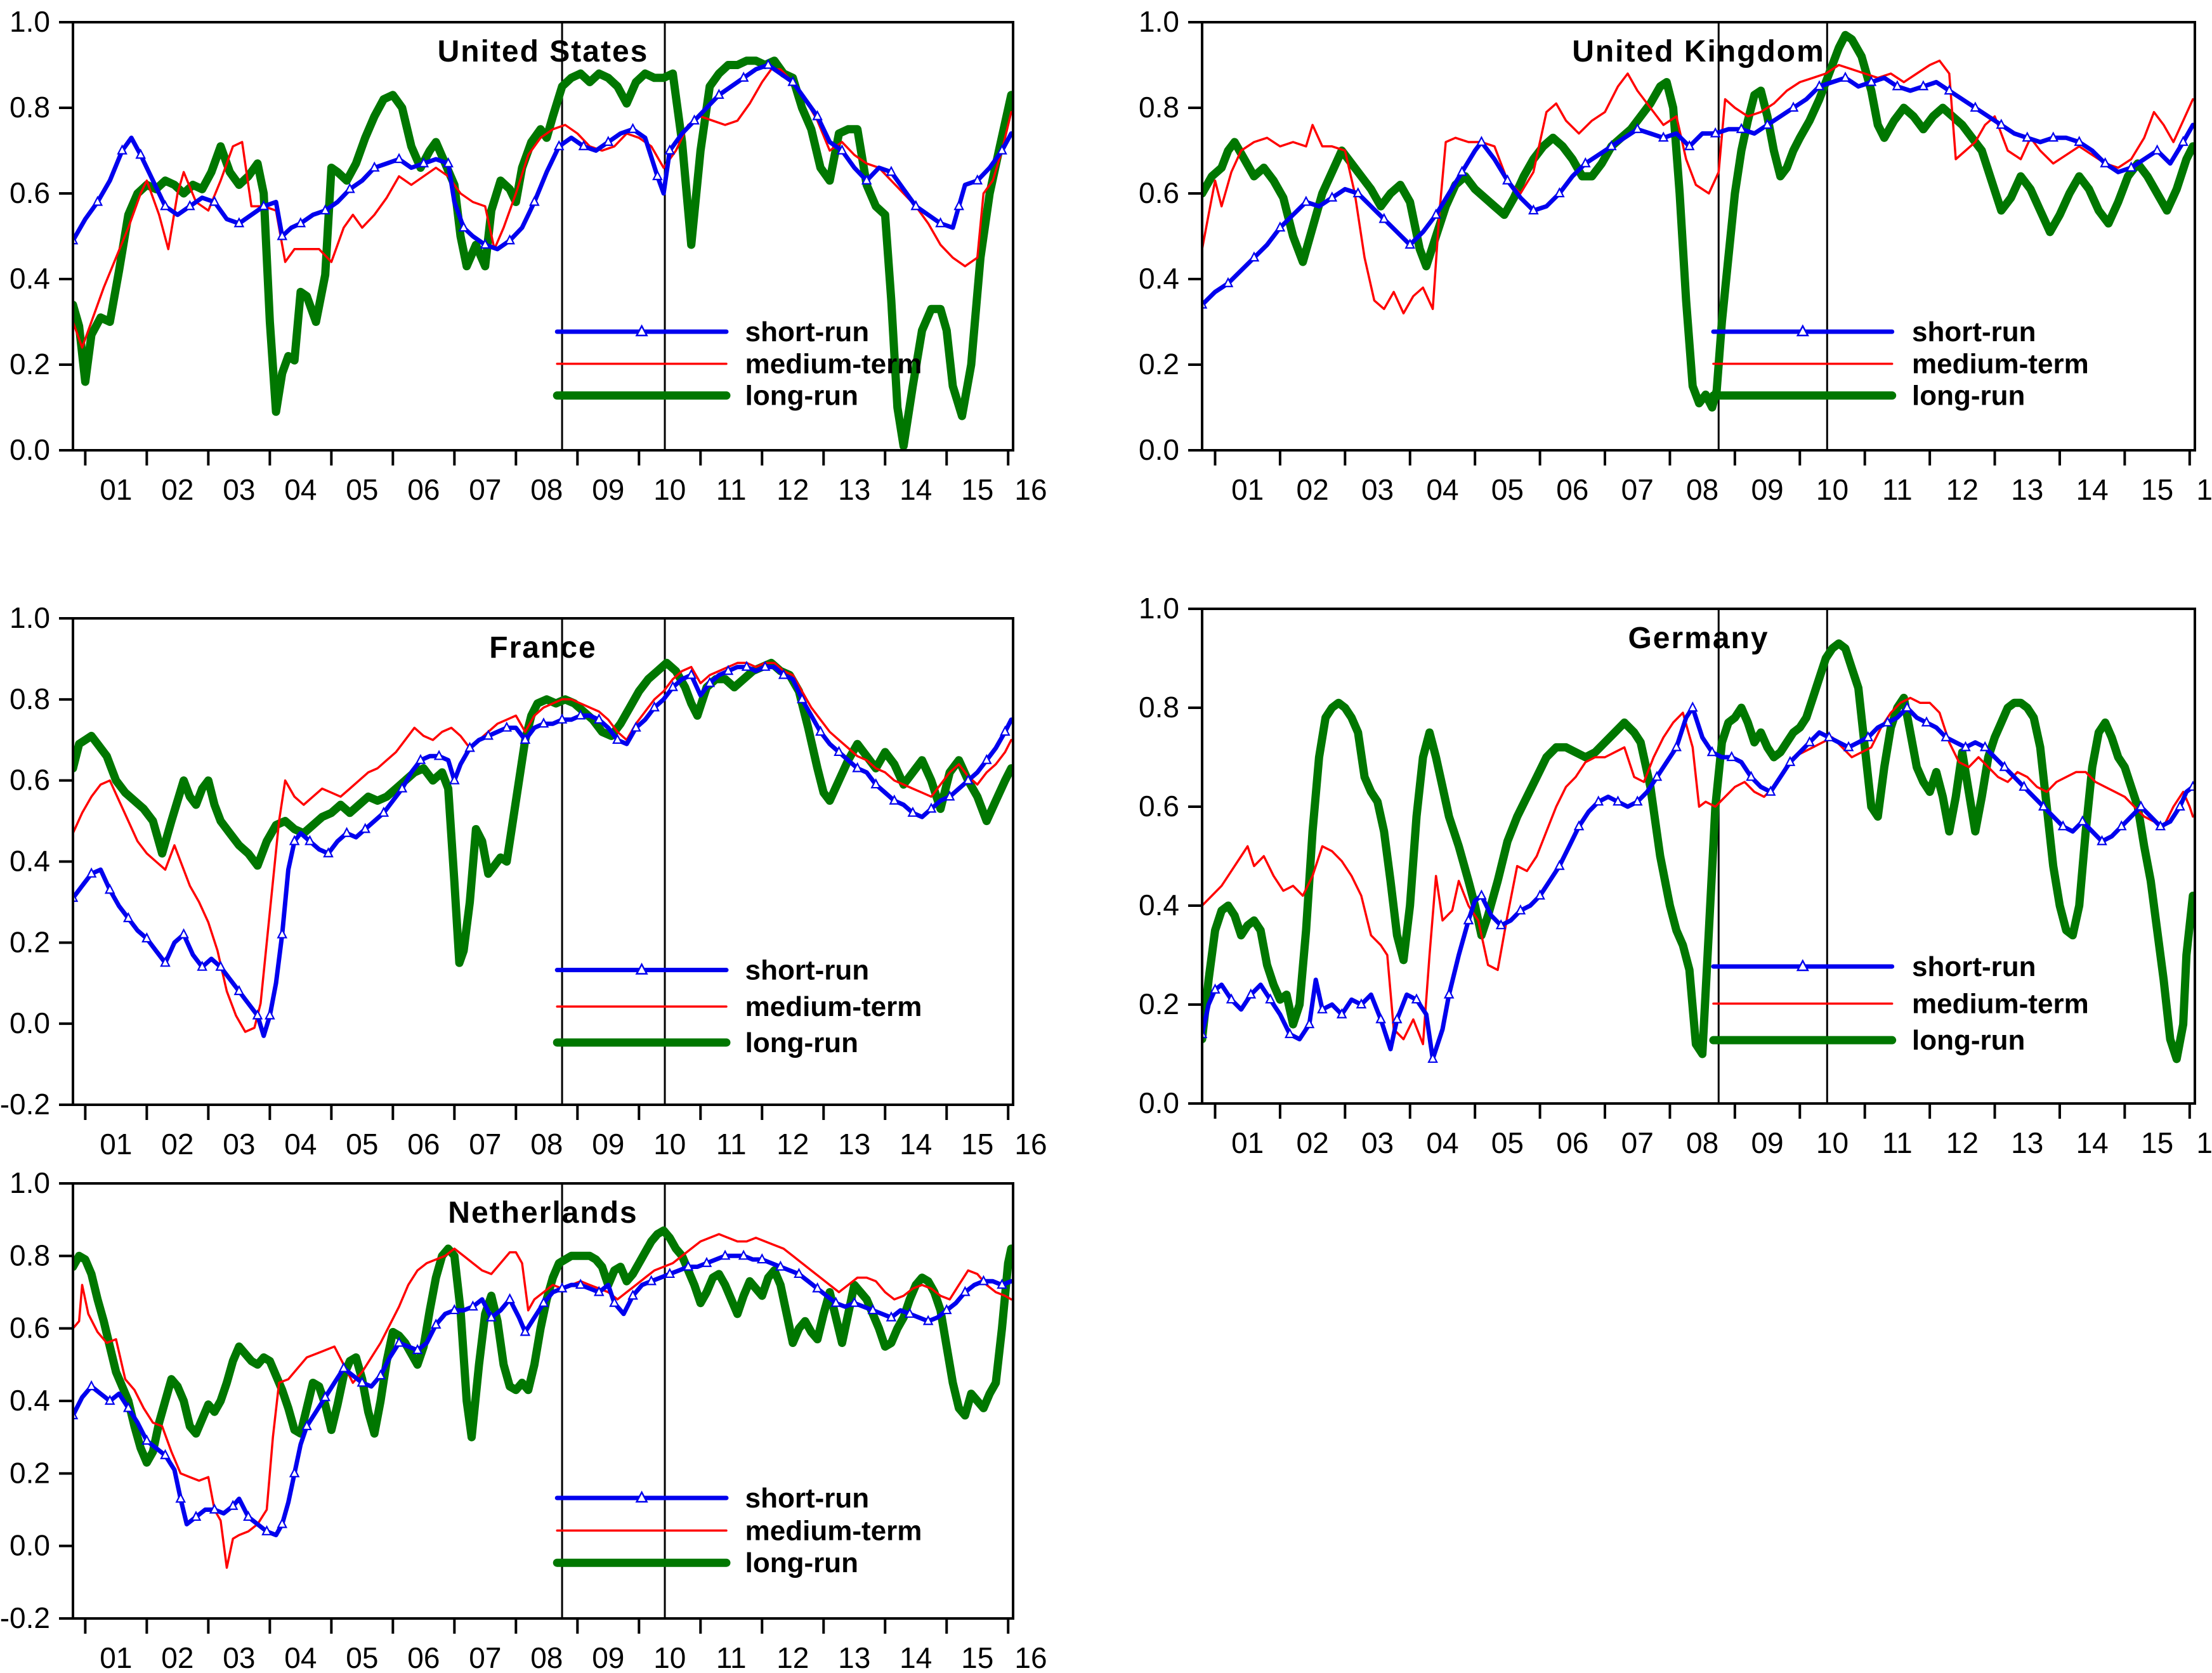 The width and height of the screenshot is (2212, 1673). Describe the element at coordinates (30, 449) in the screenshot. I see `y-axis-label: 0.0` at that location.